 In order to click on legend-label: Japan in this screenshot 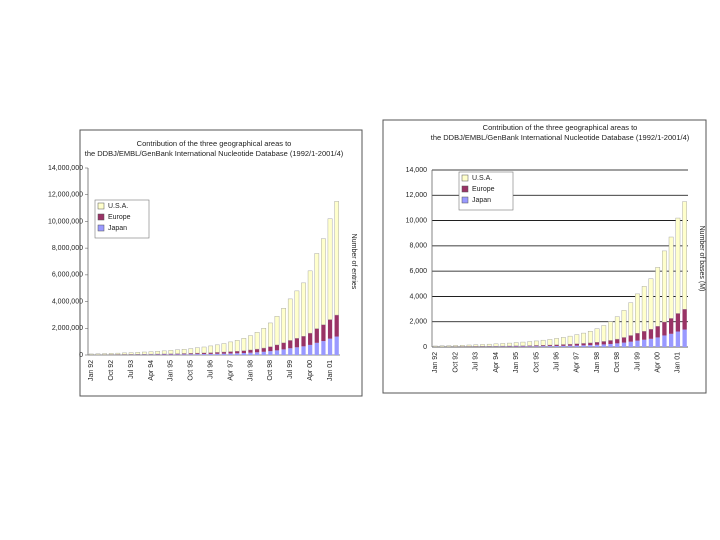, I will do `click(117, 228)`.